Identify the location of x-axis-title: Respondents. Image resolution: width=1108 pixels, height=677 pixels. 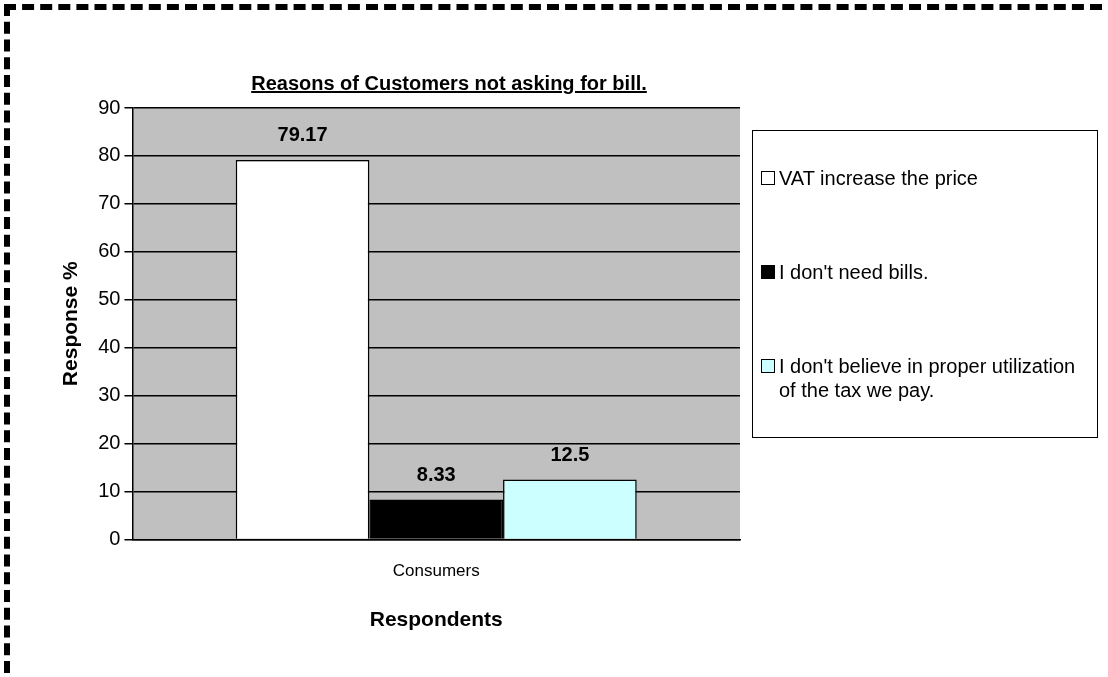
(436, 619).